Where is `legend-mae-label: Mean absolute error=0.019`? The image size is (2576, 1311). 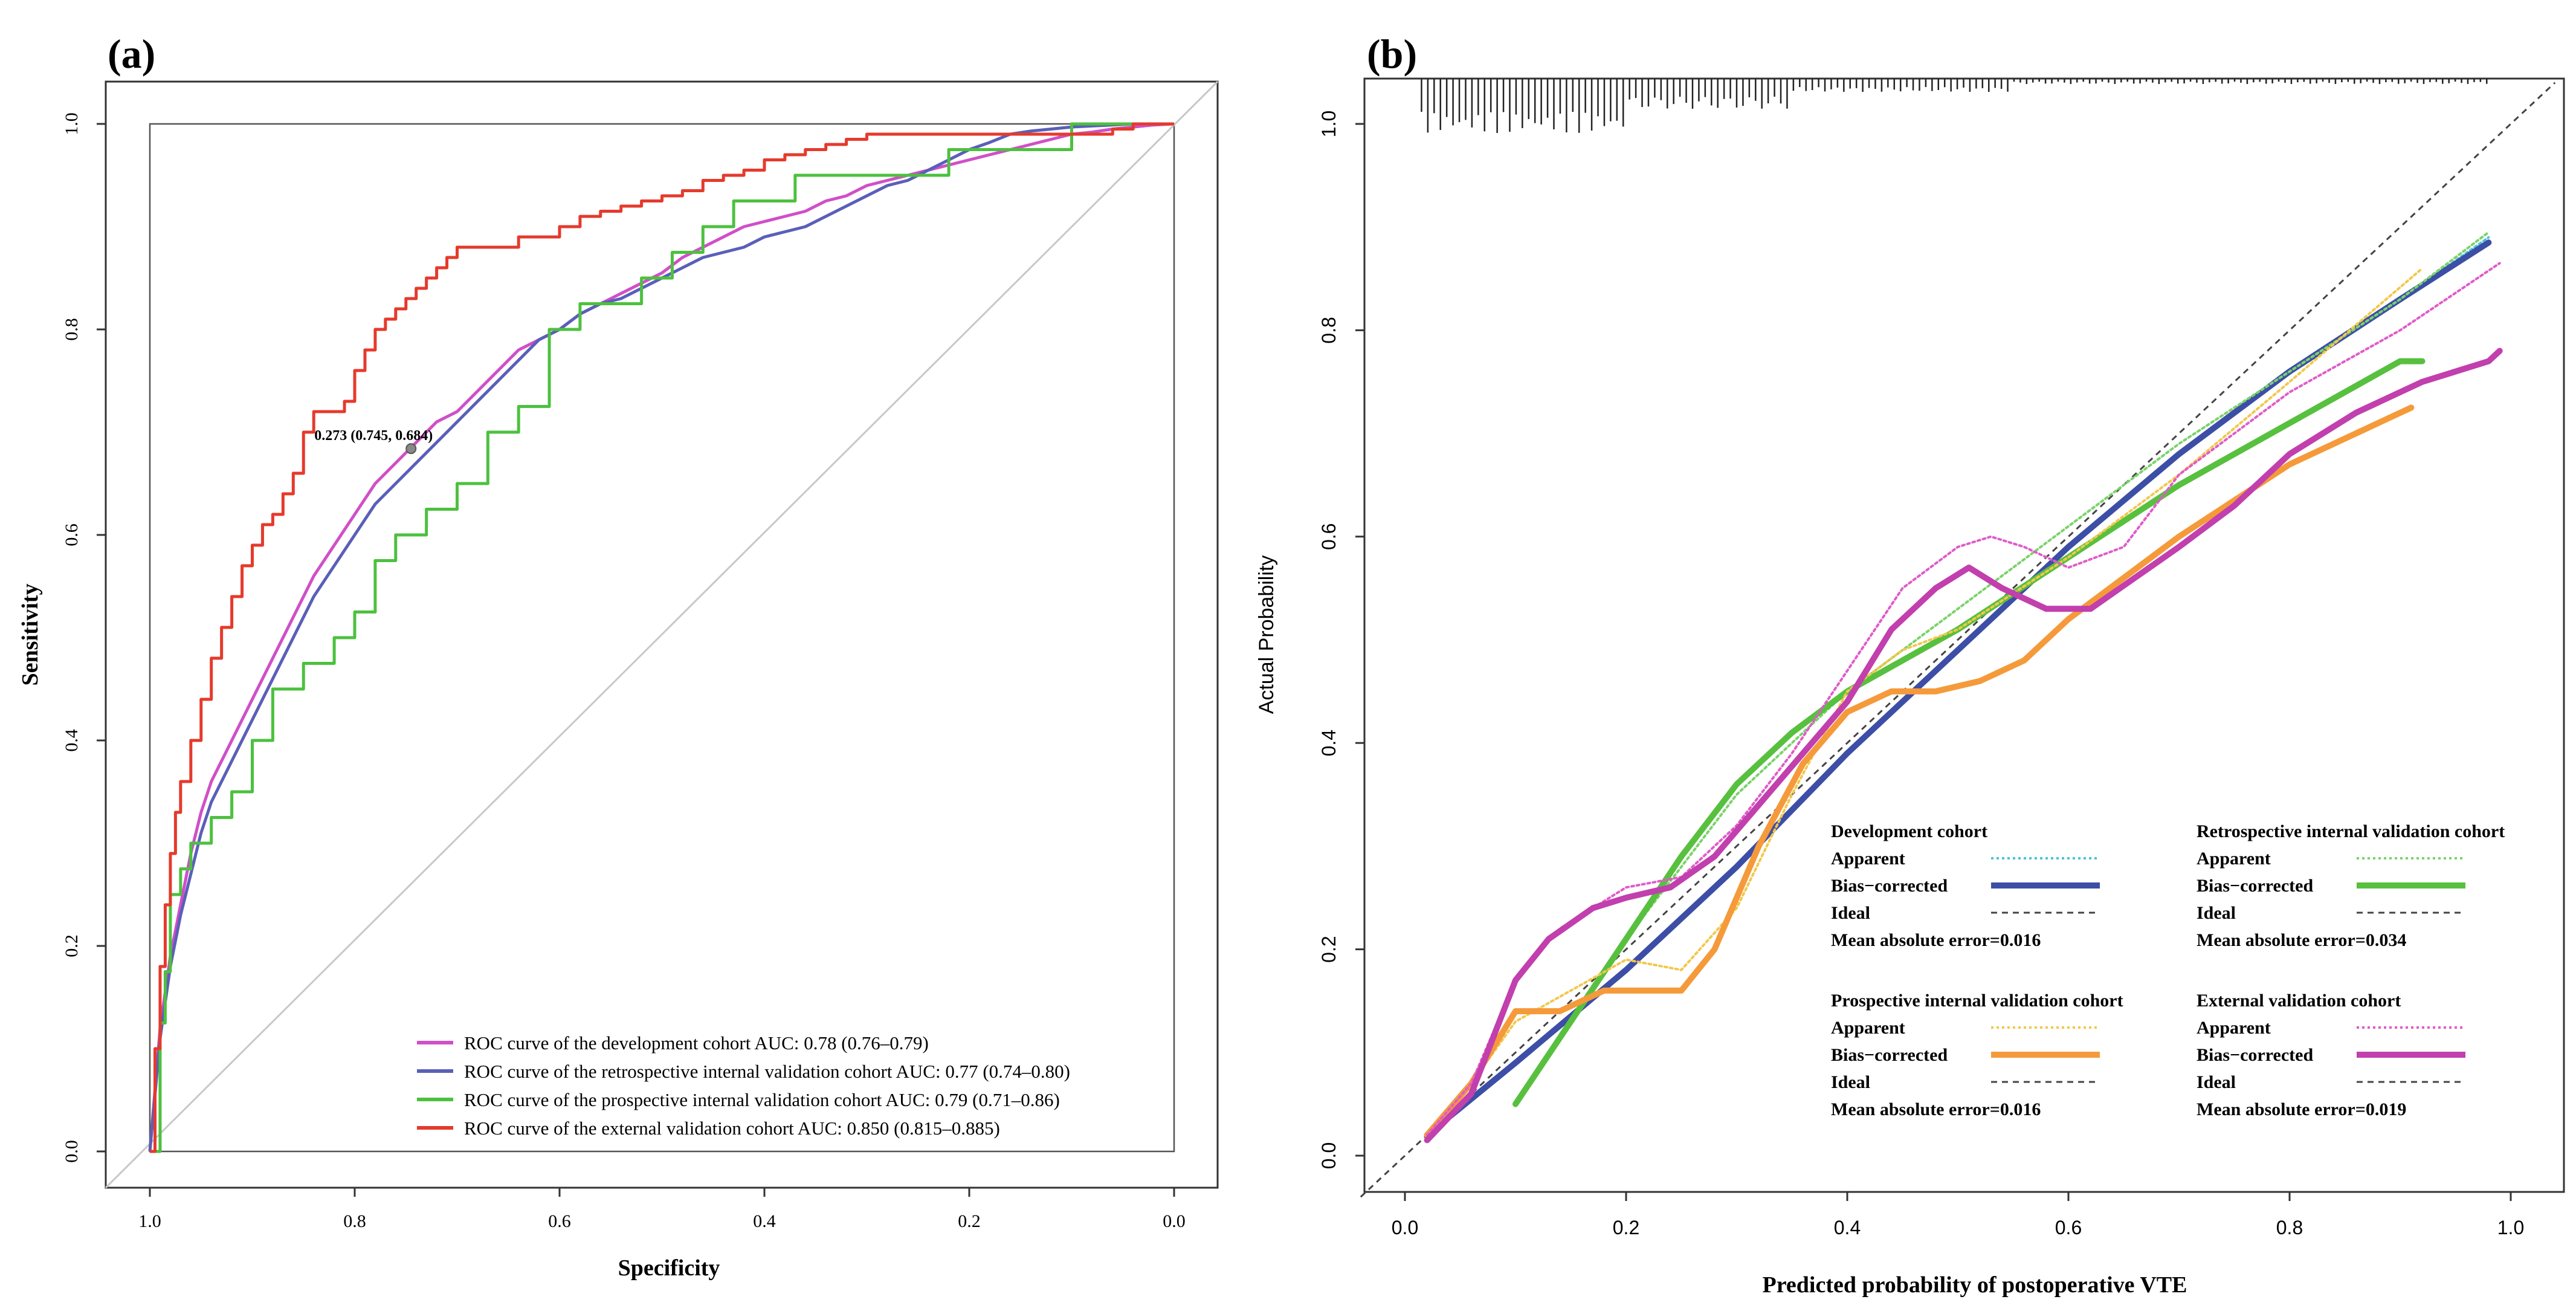 legend-mae-label: Mean absolute error=0.019 is located at coordinates (2302, 1109).